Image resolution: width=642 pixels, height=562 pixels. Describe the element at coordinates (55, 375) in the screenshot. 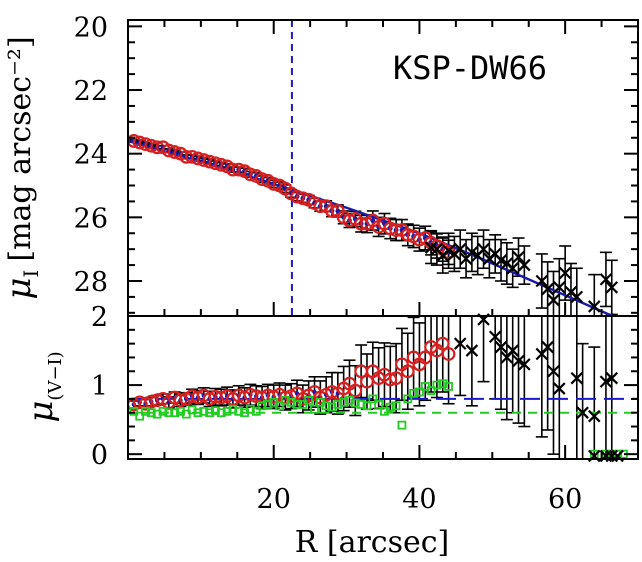

I see `bottom-y-axis-label-sub: (V−I)` at that location.